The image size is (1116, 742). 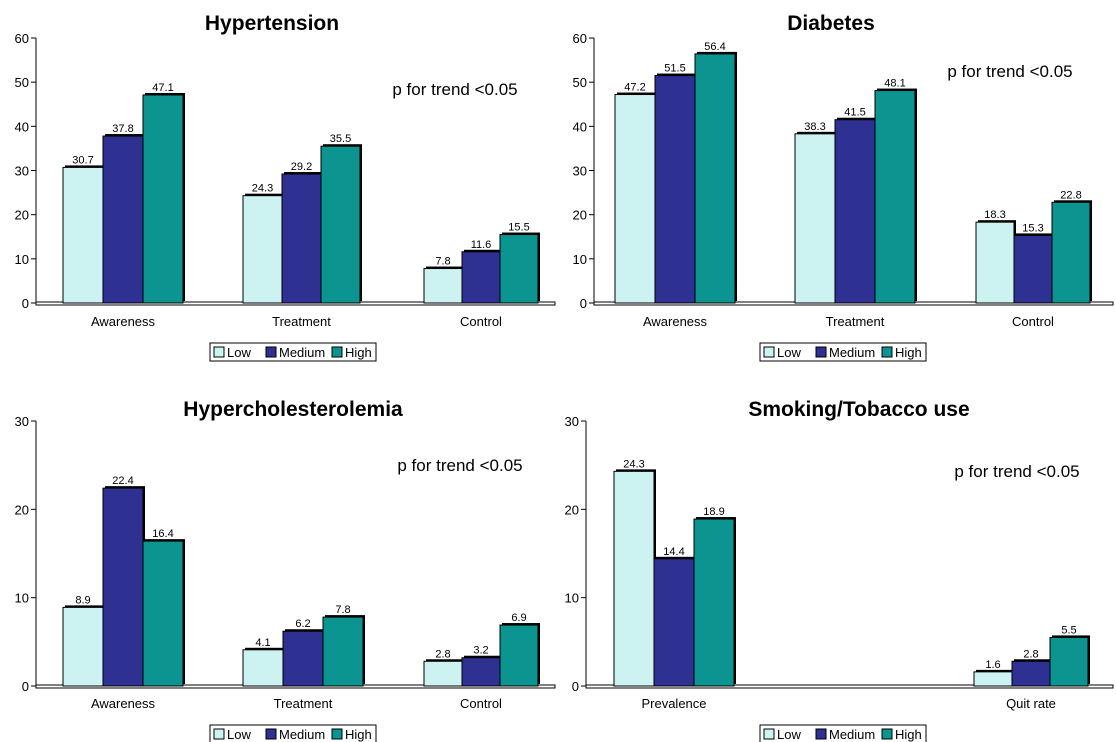 I want to click on data-label: 11.6, so click(x=481, y=245).